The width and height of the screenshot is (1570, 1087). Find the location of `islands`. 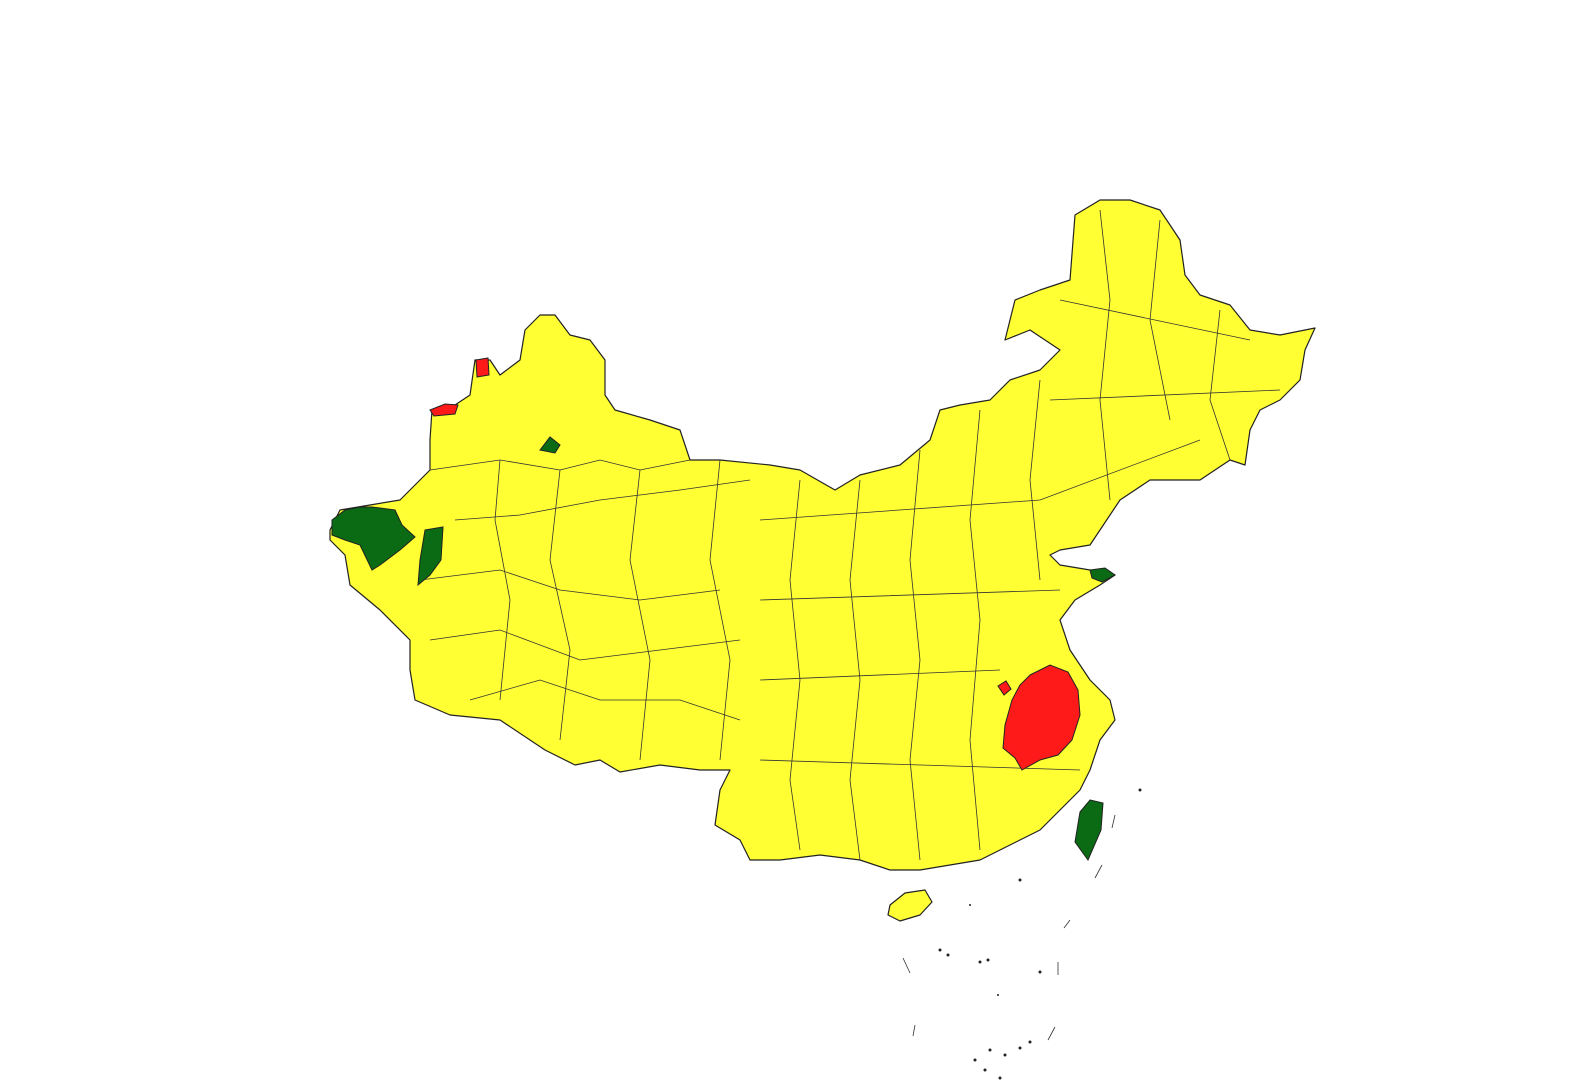

islands is located at coordinates (1022, 934).